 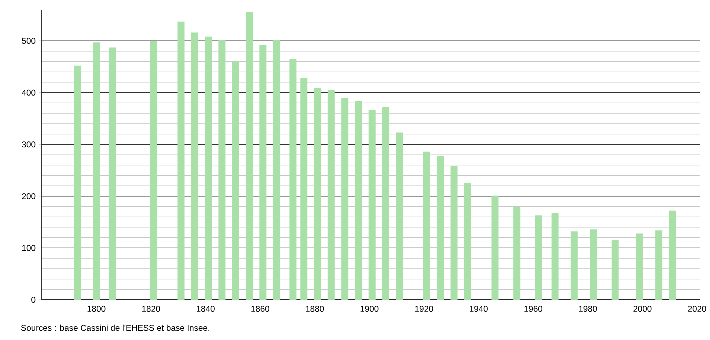 I want to click on x-tick-label: 1800, so click(x=97, y=309).